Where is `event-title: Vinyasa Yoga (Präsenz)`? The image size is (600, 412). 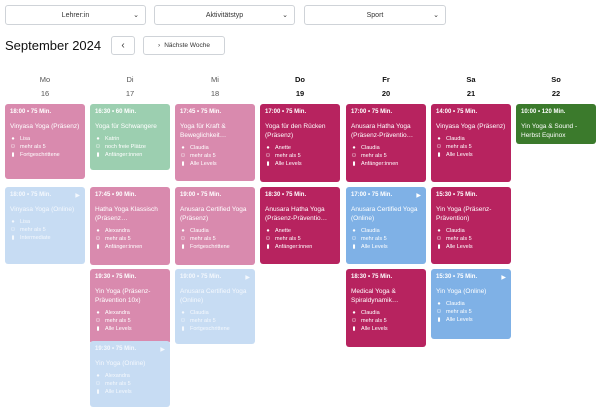 event-title: Vinyasa Yoga (Präsenz) is located at coordinates (471, 126).